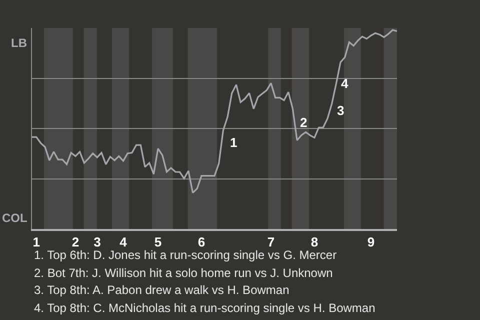 Image resolution: width=480 pixels, height=320 pixels. I want to click on x-tick-label: 5, so click(158, 242).